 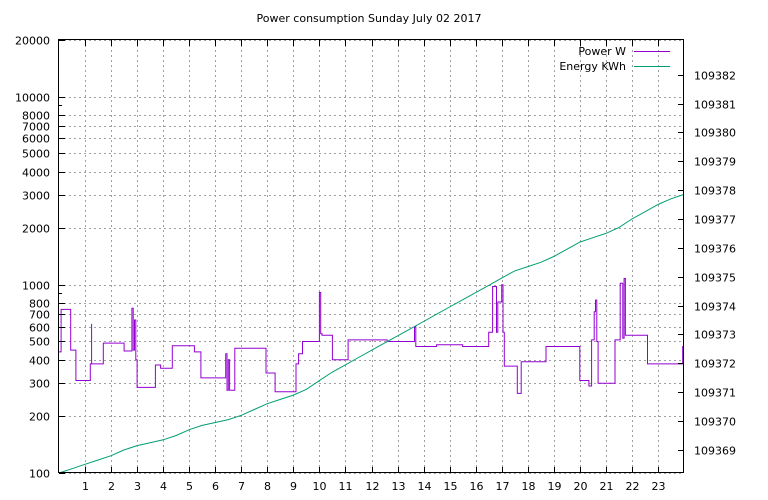 I want to click on x-tick-label: 15, so click(x=451, y=486).